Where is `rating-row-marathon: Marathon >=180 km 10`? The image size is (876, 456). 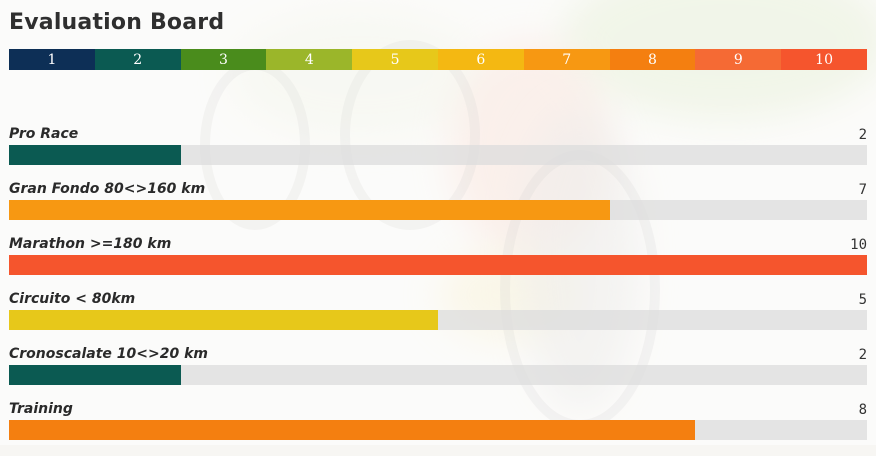
rating-row-marathon: Marathon >=180 km 10 is located at coordinates (438, 263).